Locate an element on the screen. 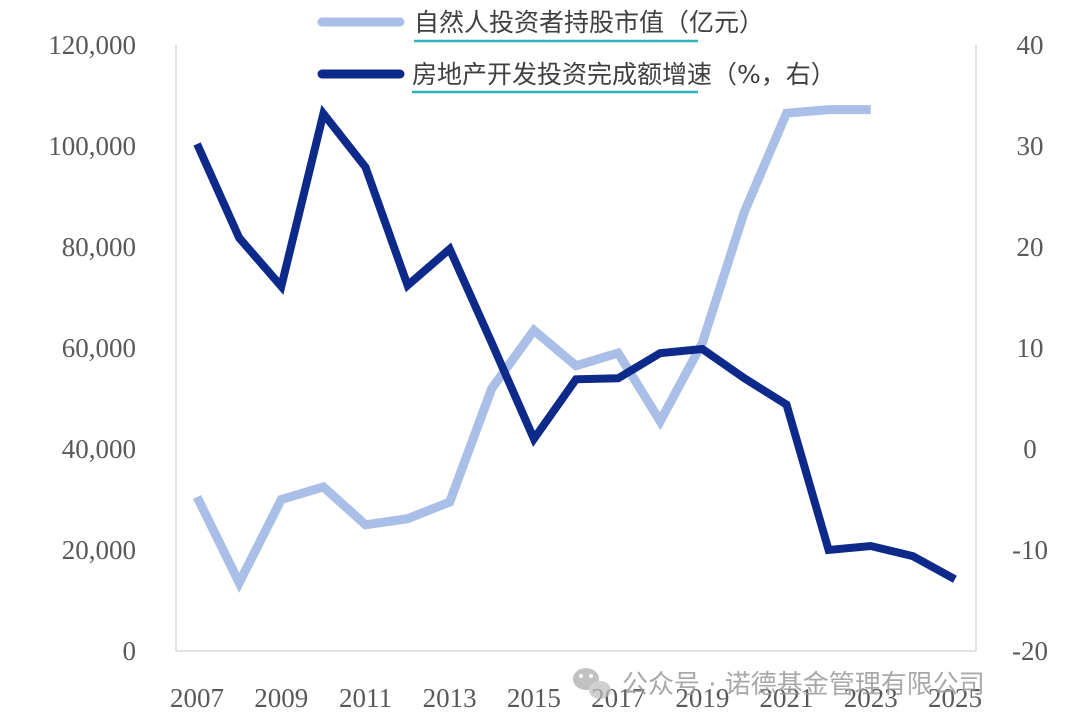  left-tick-label: 0 is located at coordinates (130, 651).